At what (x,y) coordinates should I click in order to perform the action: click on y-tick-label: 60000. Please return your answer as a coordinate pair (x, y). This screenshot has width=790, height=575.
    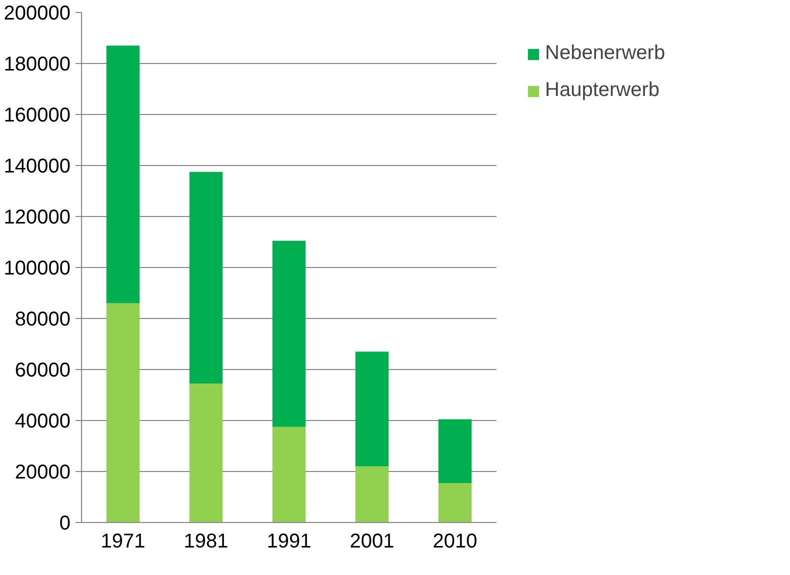
    Looking at the image, I should click on (42, 371).